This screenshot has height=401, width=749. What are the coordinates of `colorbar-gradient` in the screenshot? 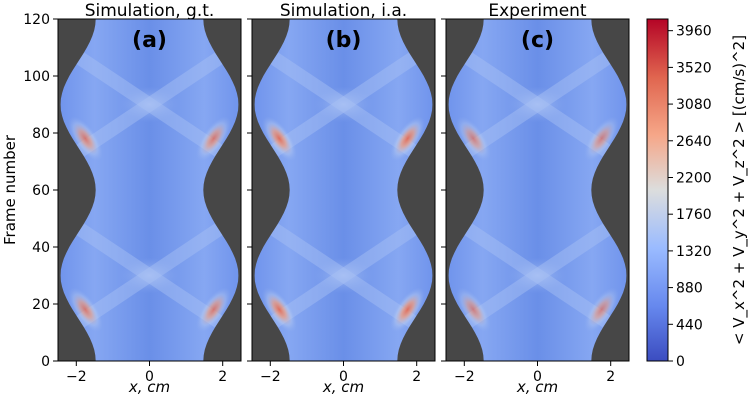 It's located at (657, 190).